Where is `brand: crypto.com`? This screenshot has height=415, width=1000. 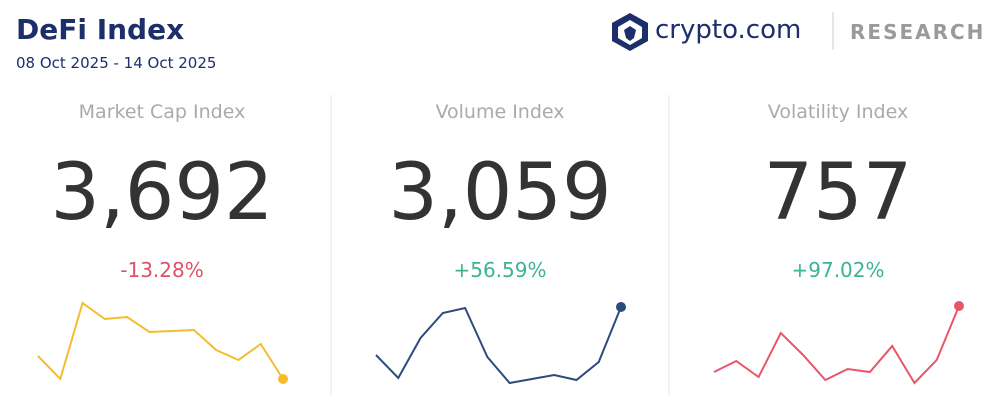 brand: crypto.com is located at coordinates (728, 30).